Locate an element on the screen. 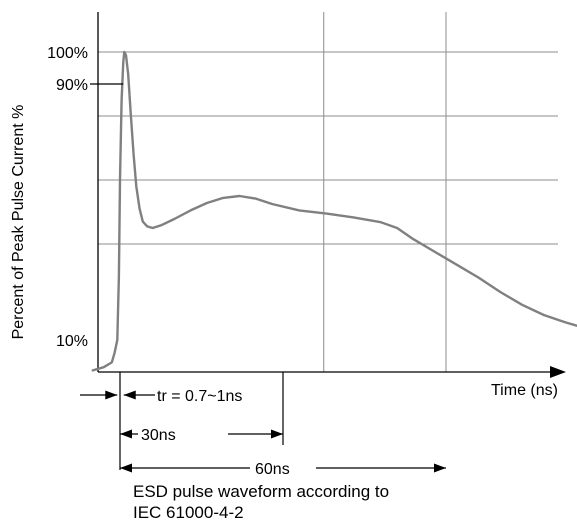 This screenshot has height=523, width=577. annotation-60ns-label: 60ns is located at coordinates (272, 469).